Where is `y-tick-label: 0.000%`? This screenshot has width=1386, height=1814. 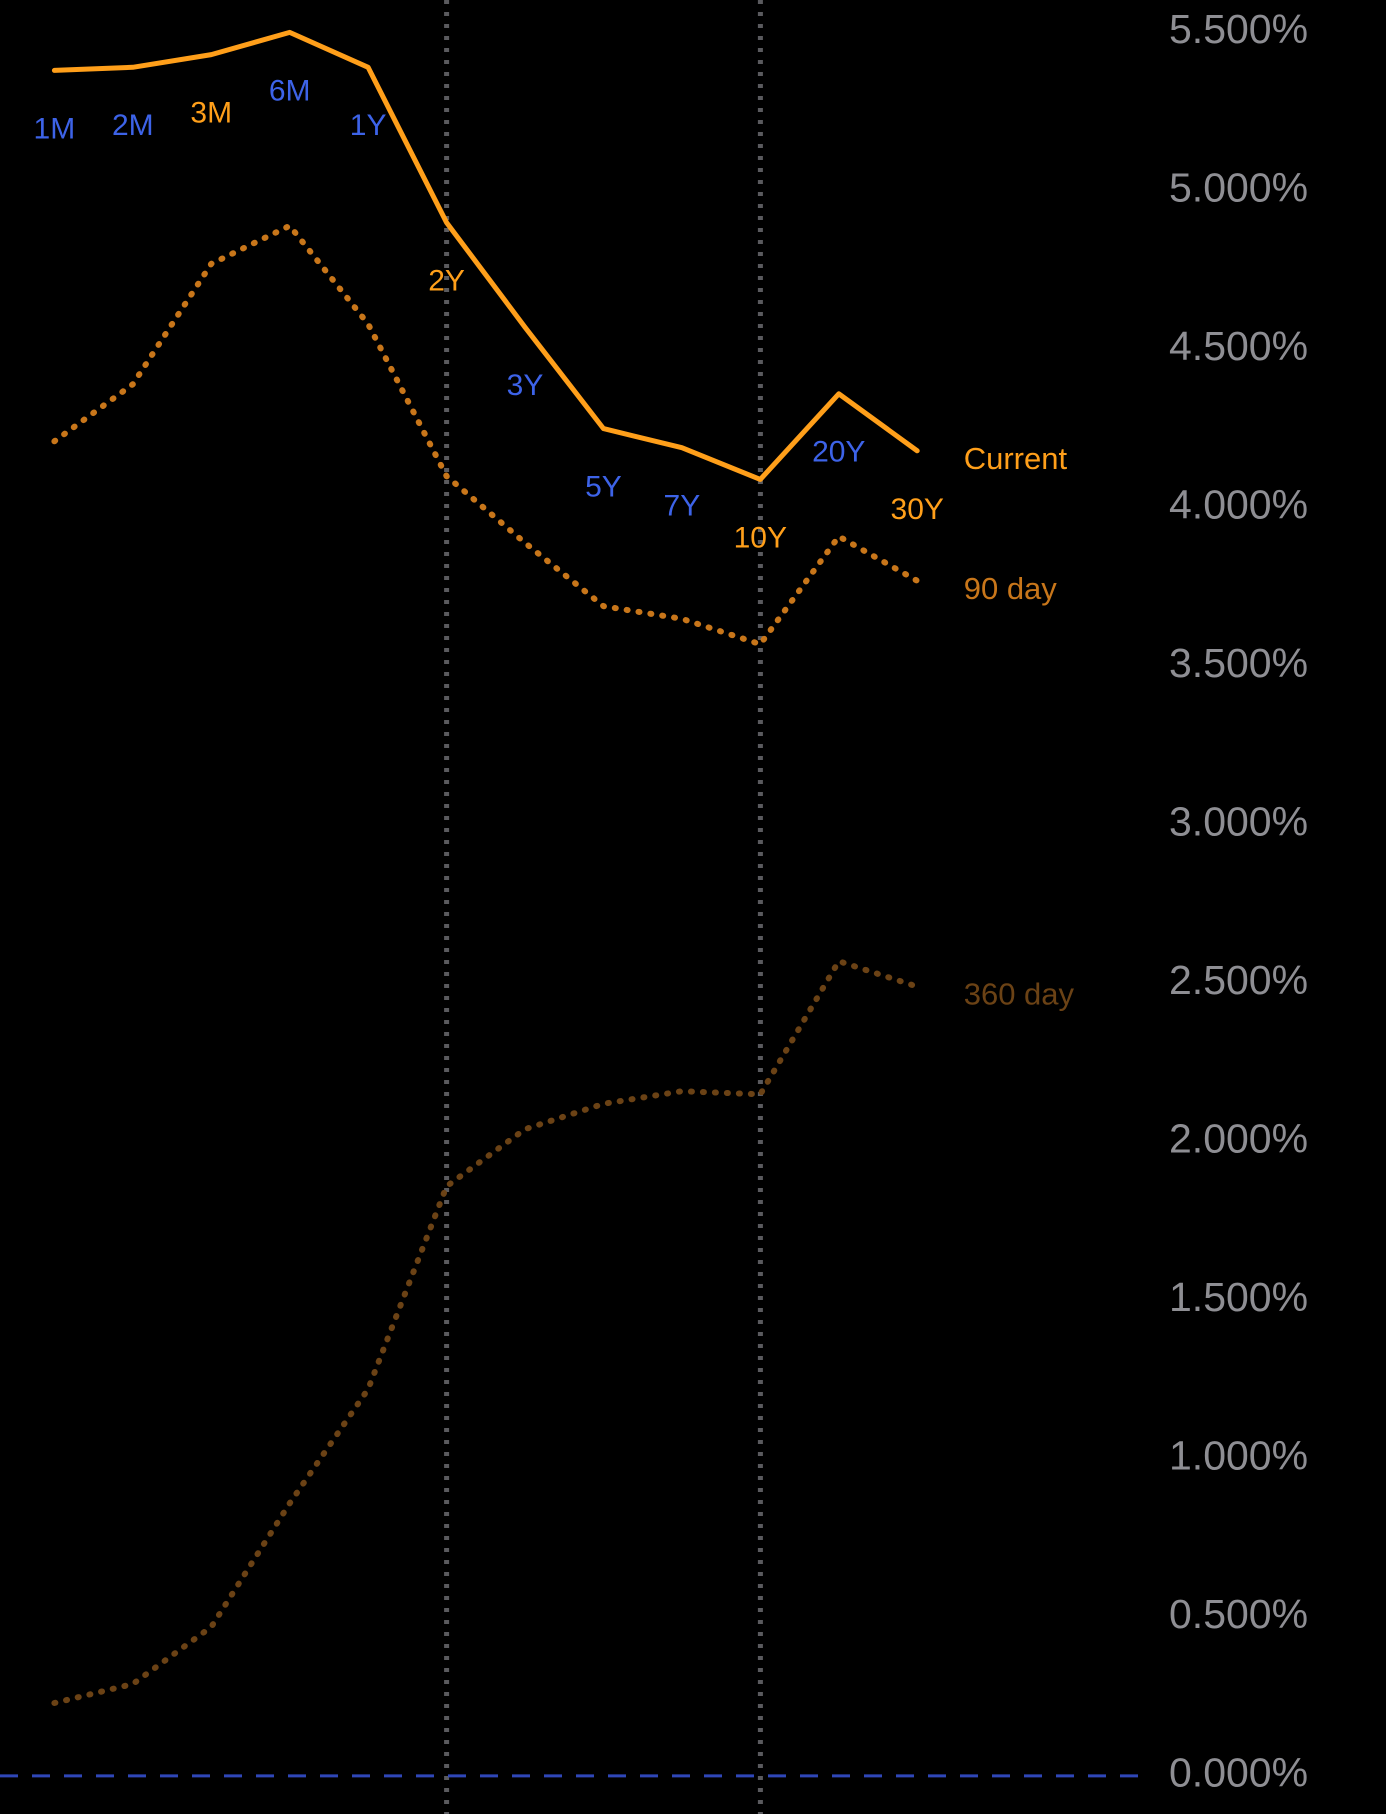 y-tick-label: 0.000% is located at coordinates (1238, 1773).